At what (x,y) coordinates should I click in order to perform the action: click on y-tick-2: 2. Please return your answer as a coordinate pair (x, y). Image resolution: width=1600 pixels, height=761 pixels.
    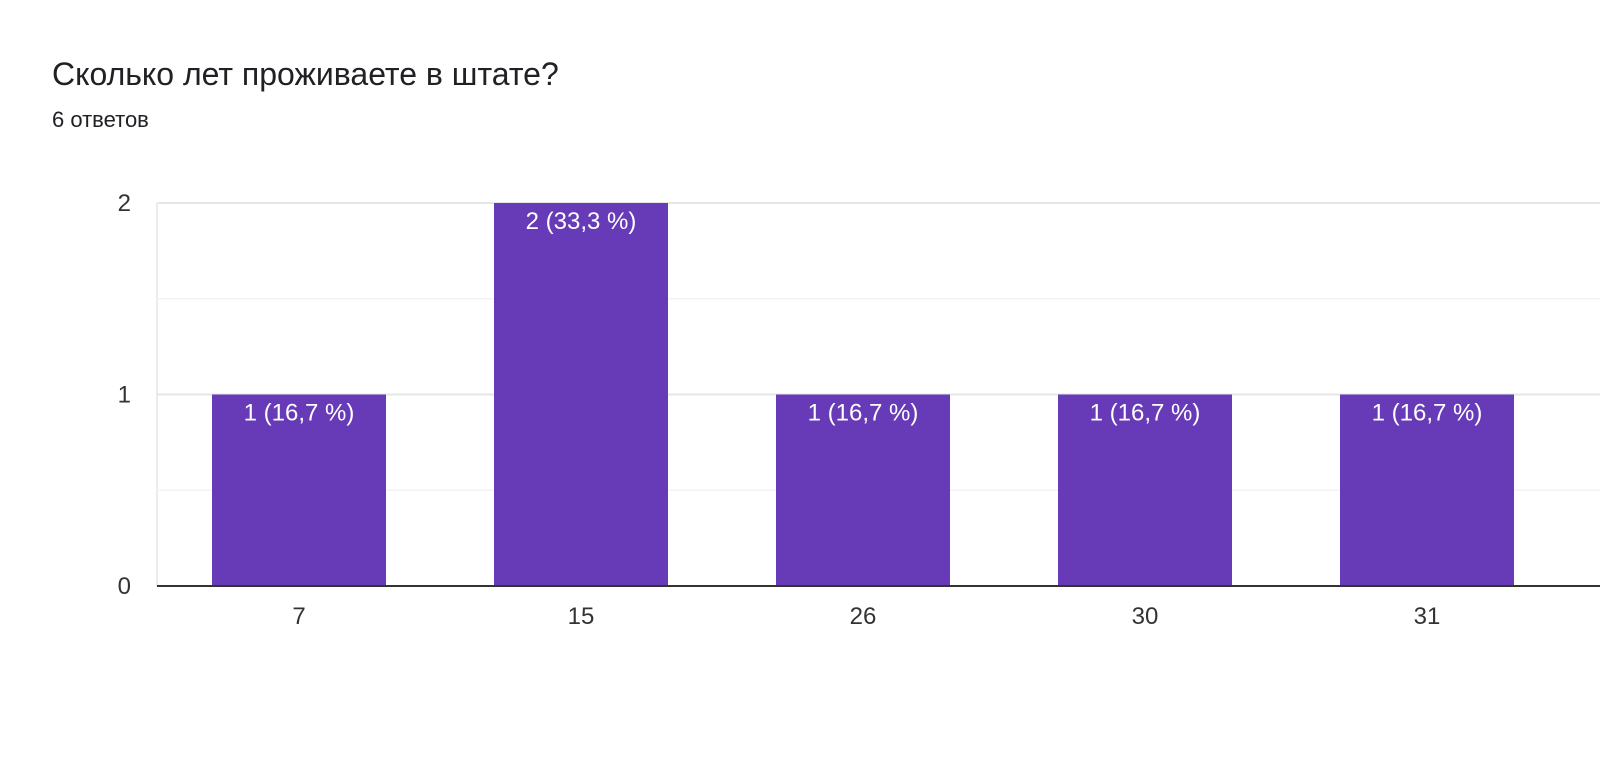
    Looking at the image, I should click on (124, 203).